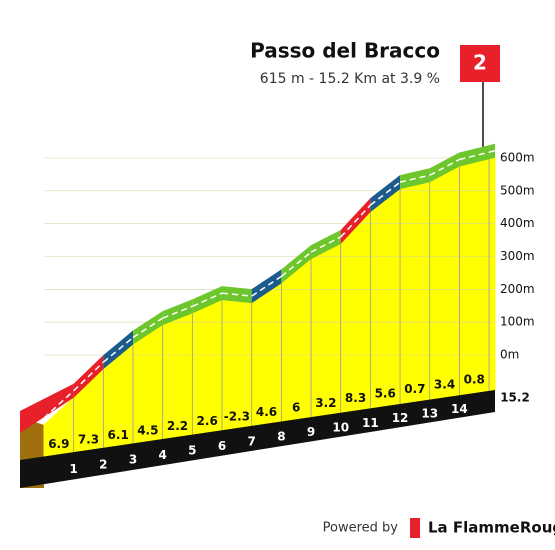 Image resolution: width=555 pixels, height=550 pixels. I want to click on gradient-label: 5.6, so click(385, 394).